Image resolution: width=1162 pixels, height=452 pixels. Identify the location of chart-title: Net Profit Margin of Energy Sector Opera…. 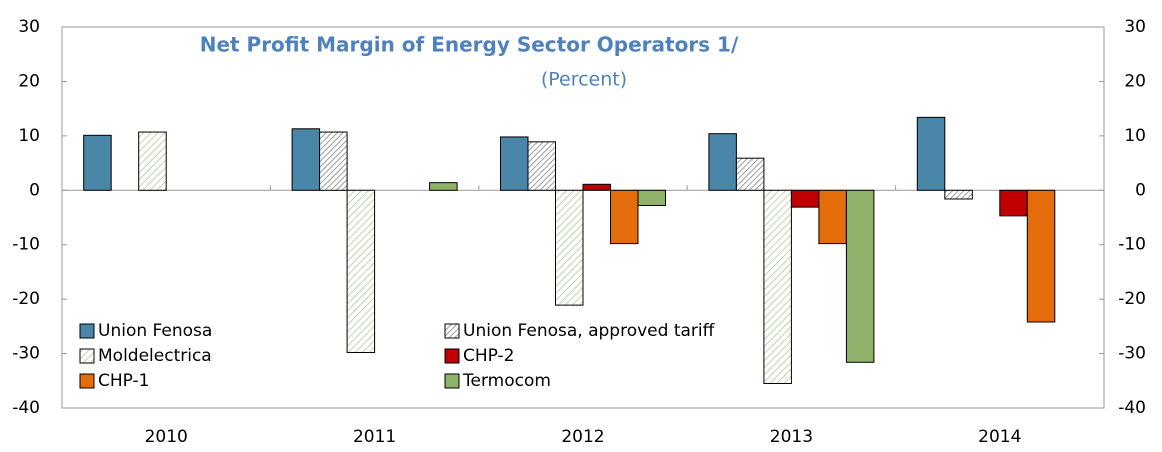
(469, 45).